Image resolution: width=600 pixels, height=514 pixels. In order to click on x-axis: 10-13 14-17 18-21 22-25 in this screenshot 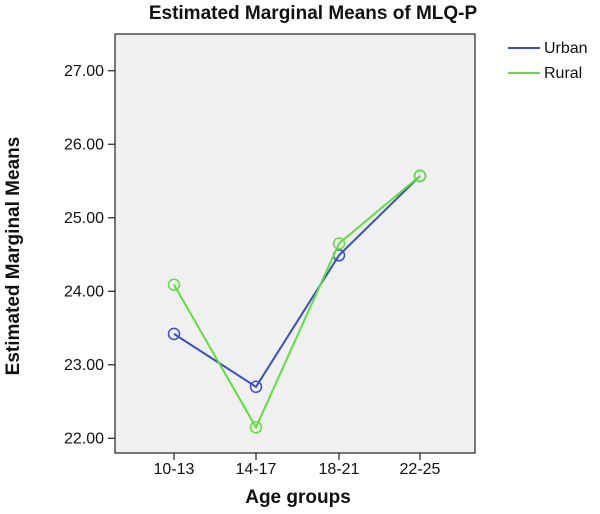, I will do `click(297, 465)`.